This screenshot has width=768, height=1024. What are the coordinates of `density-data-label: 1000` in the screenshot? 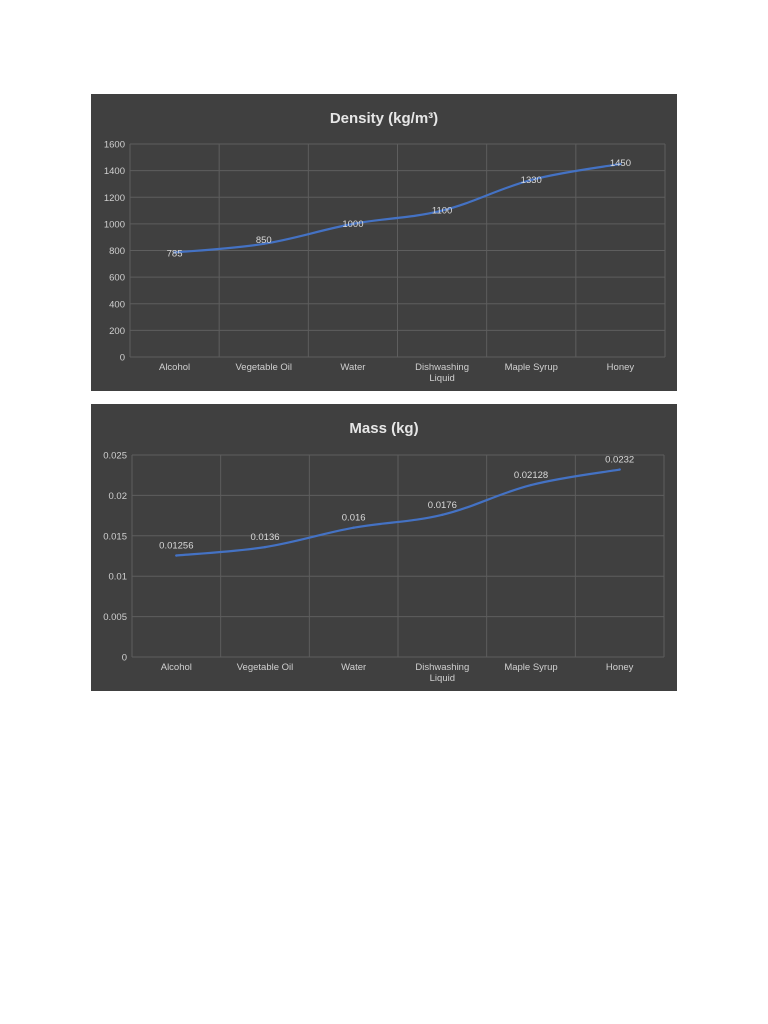 It's located at (352, 224).